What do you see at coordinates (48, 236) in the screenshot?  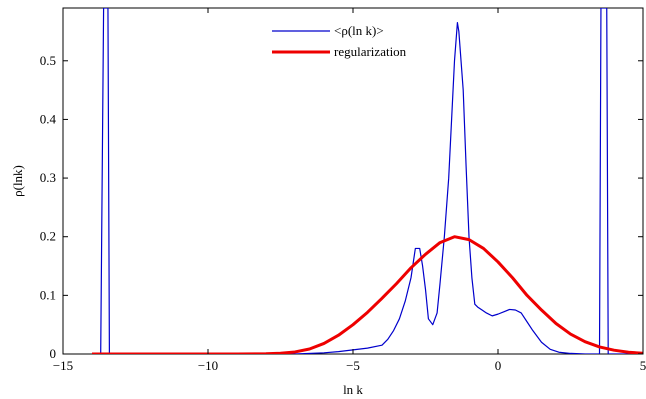 I see `y-tick-label: 0.2` at bounding box center [48, 236].